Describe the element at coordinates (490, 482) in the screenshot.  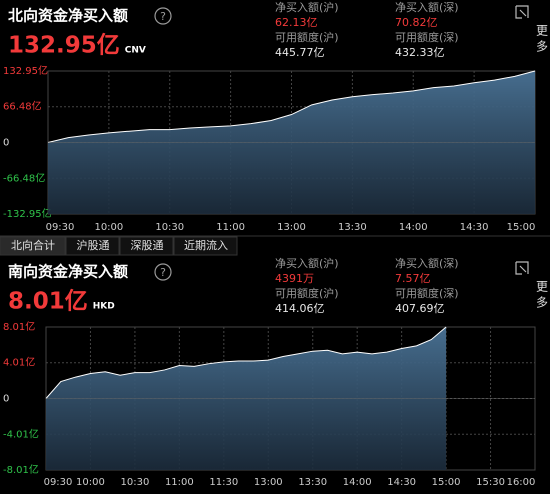
I see `x-tick-label: 15:30` at that location.